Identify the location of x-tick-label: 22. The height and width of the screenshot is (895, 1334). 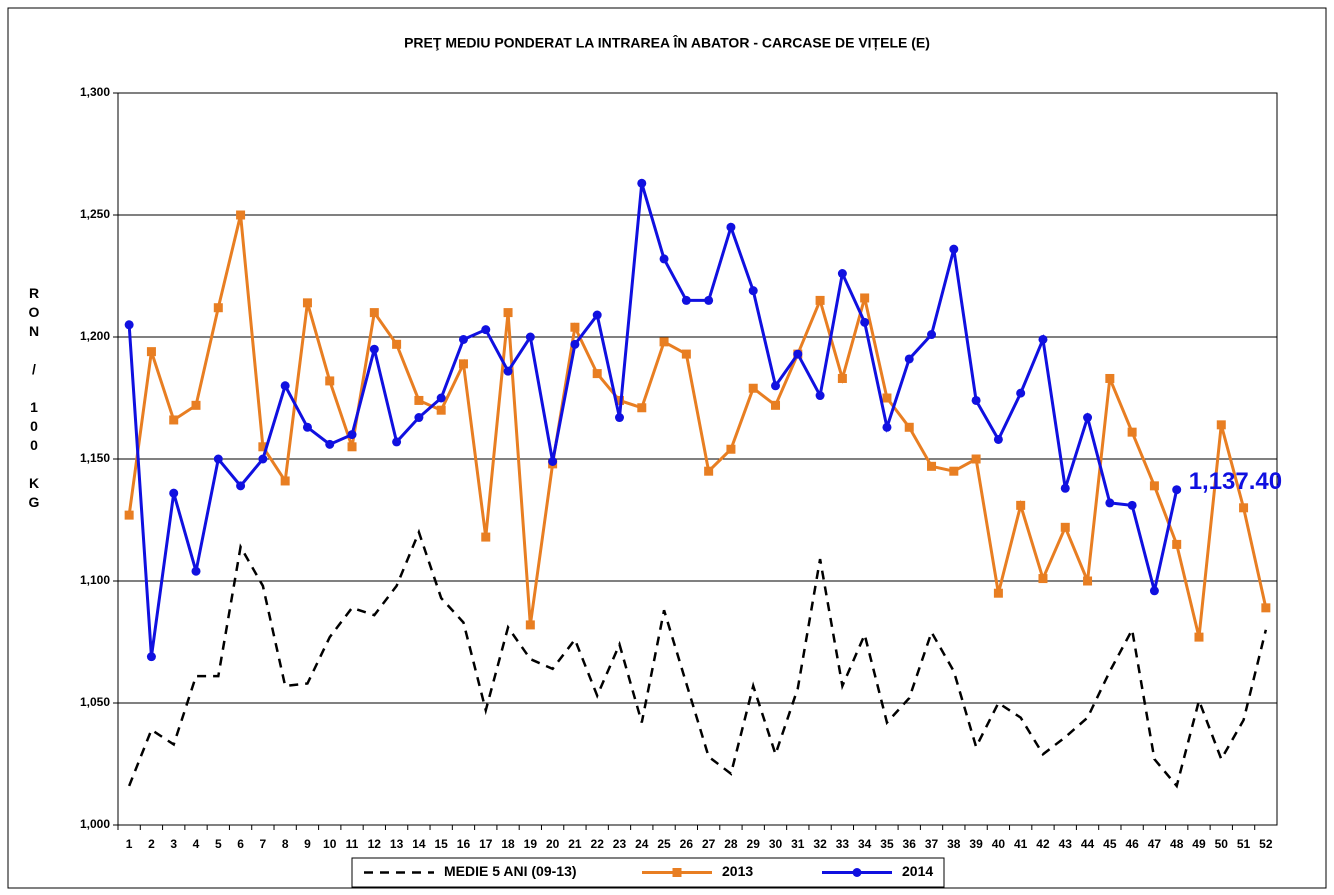
(598, 844).